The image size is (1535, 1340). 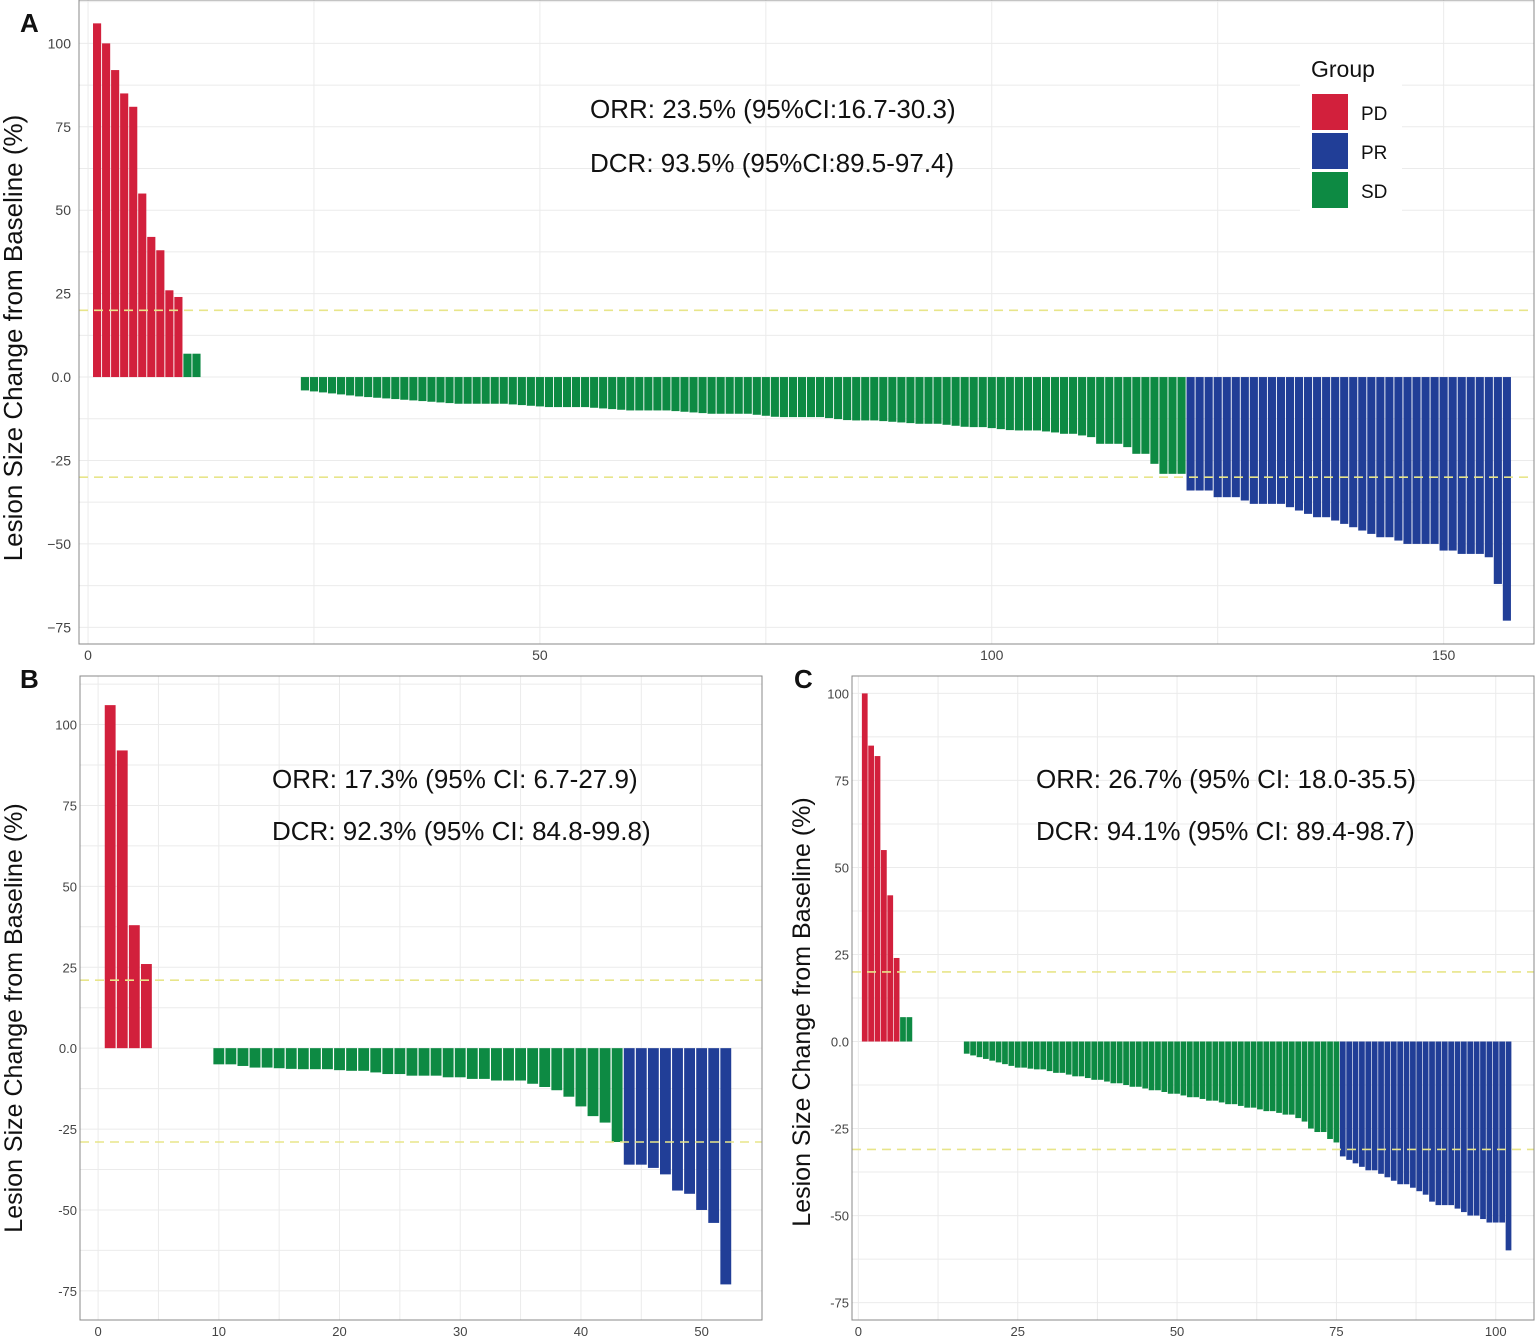 I want to click on x-tick-label: 0, so click(x=88, y=655).